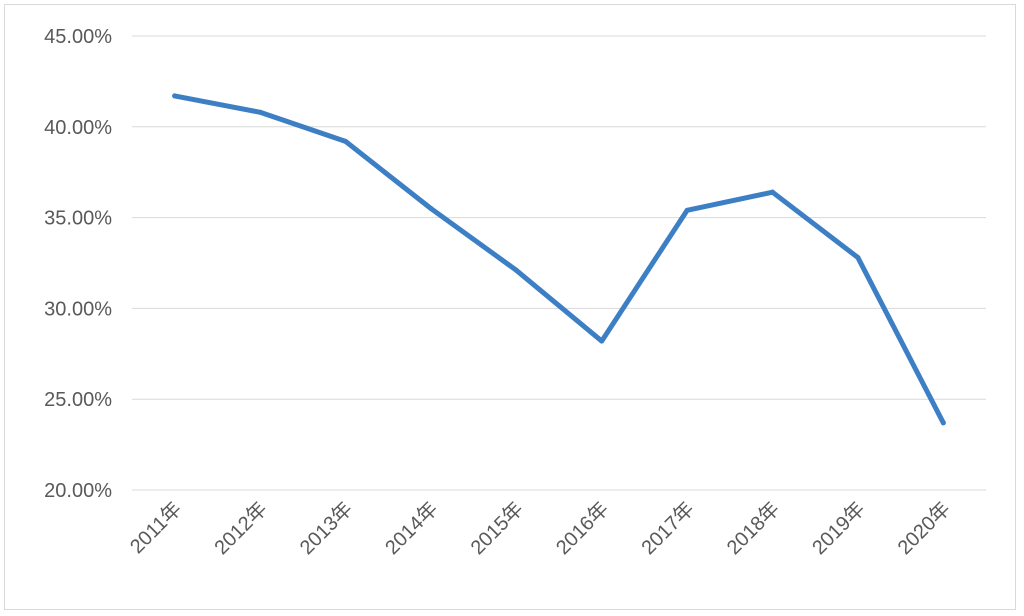  What do you see at coordinates (326, 528) in the screenshot?
I see `x-tick-label: 2013年` at bounding box center [326, 528].